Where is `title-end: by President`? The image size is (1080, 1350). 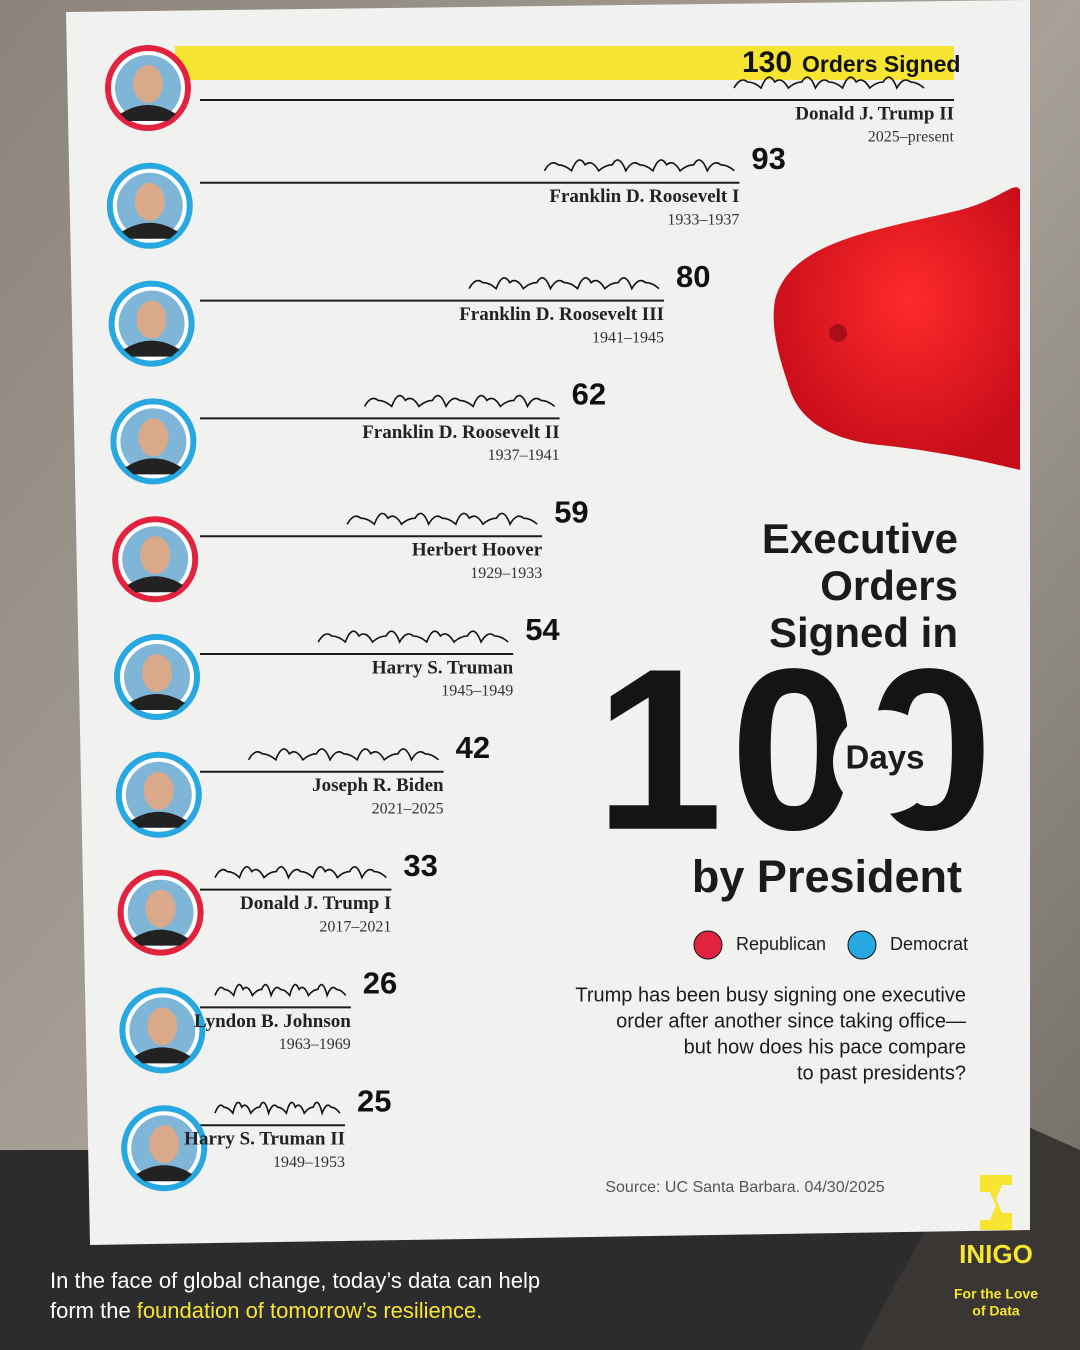
title-end: by President is located at coordinates (827, 876).